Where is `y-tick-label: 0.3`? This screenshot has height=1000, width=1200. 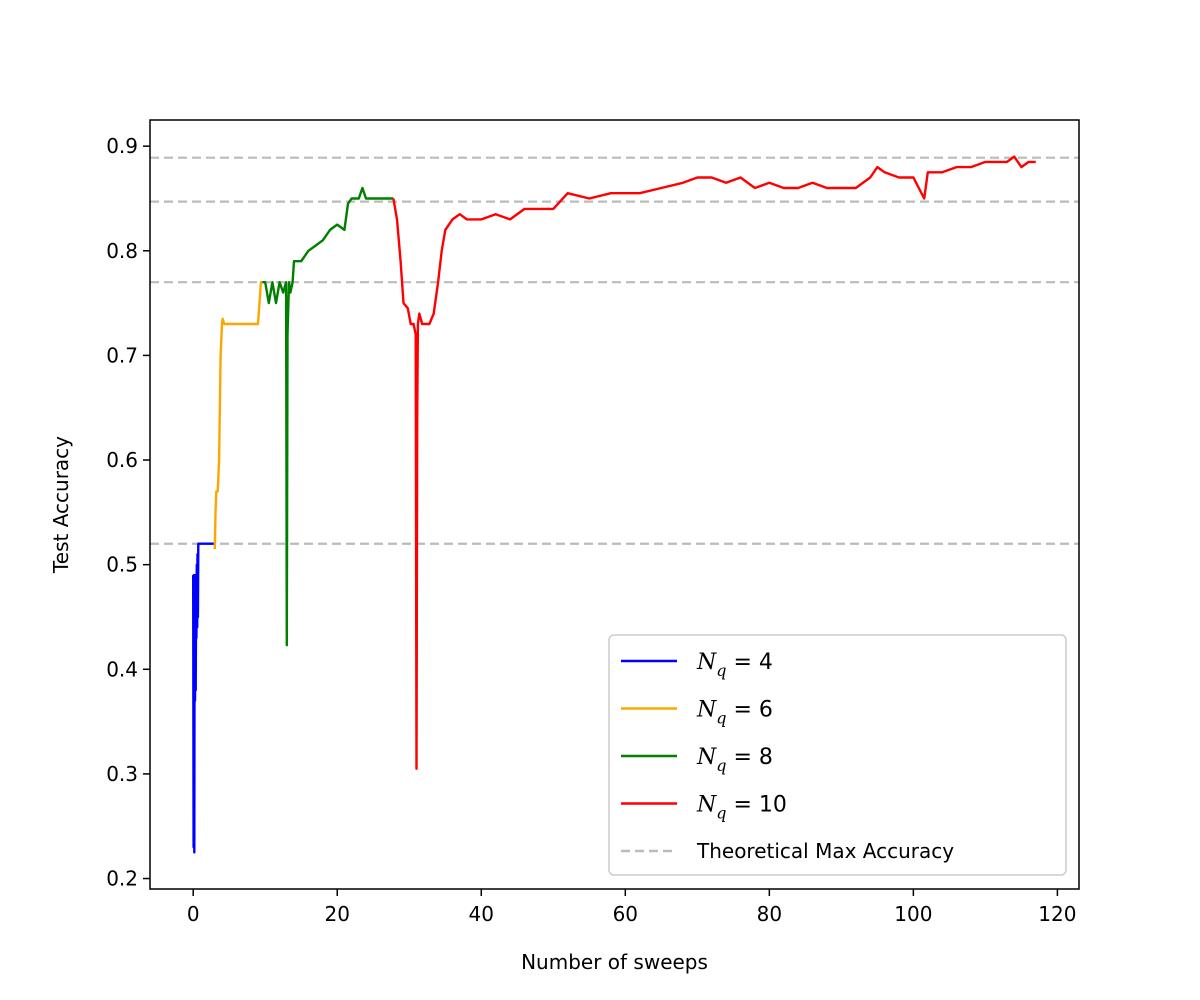 y-tick-label: 0.3 is located at coordinates (122, 774).